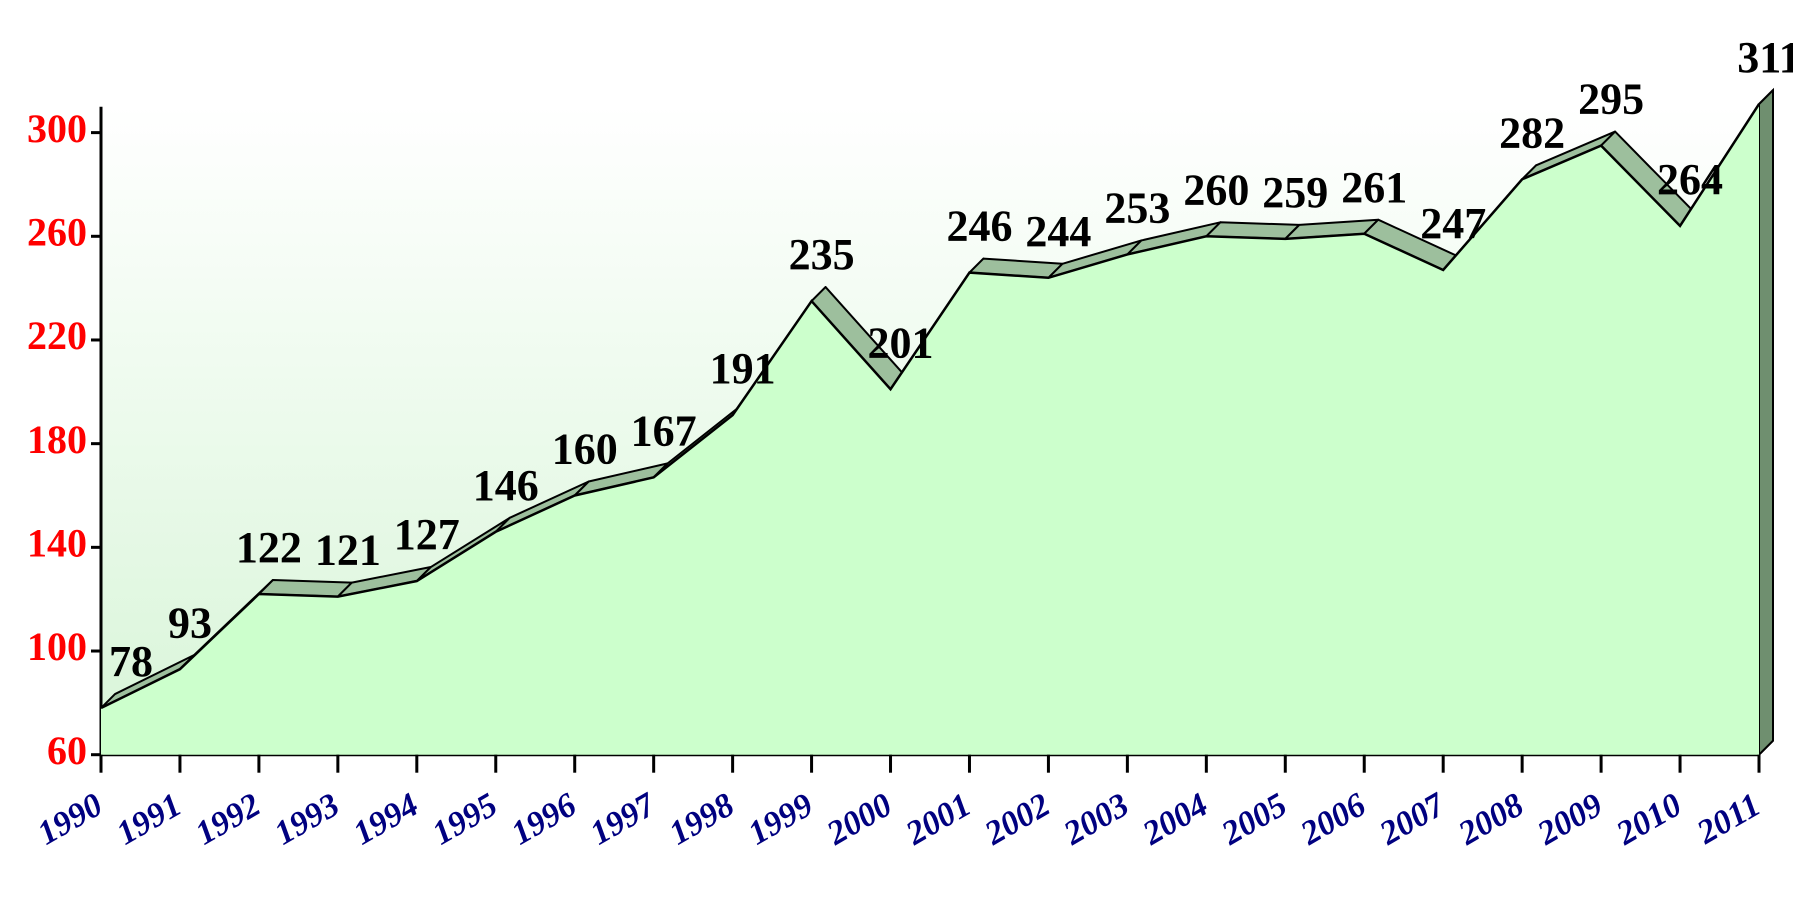  I want to click on x-tick-label: 2000, so click(859, 819).